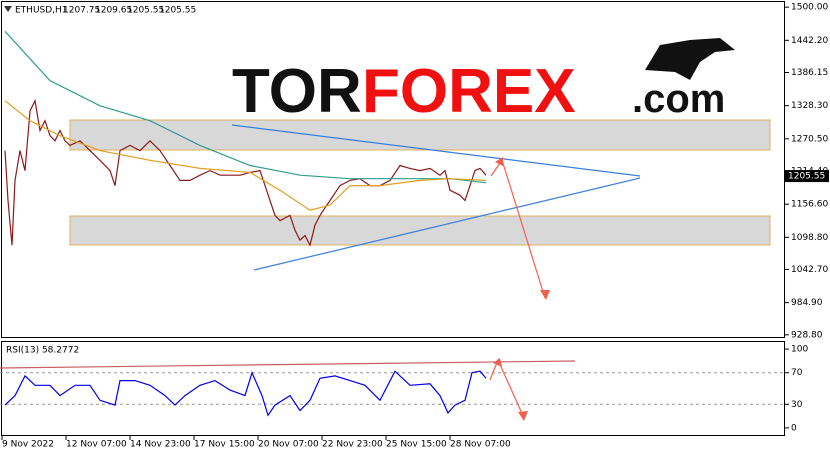 The width and height of the screenshot is (830, 455). Describe the element at coordinates (42, 351) in the screenshot. I see `rsi-title: RSI(13) 58.2772` at that location.